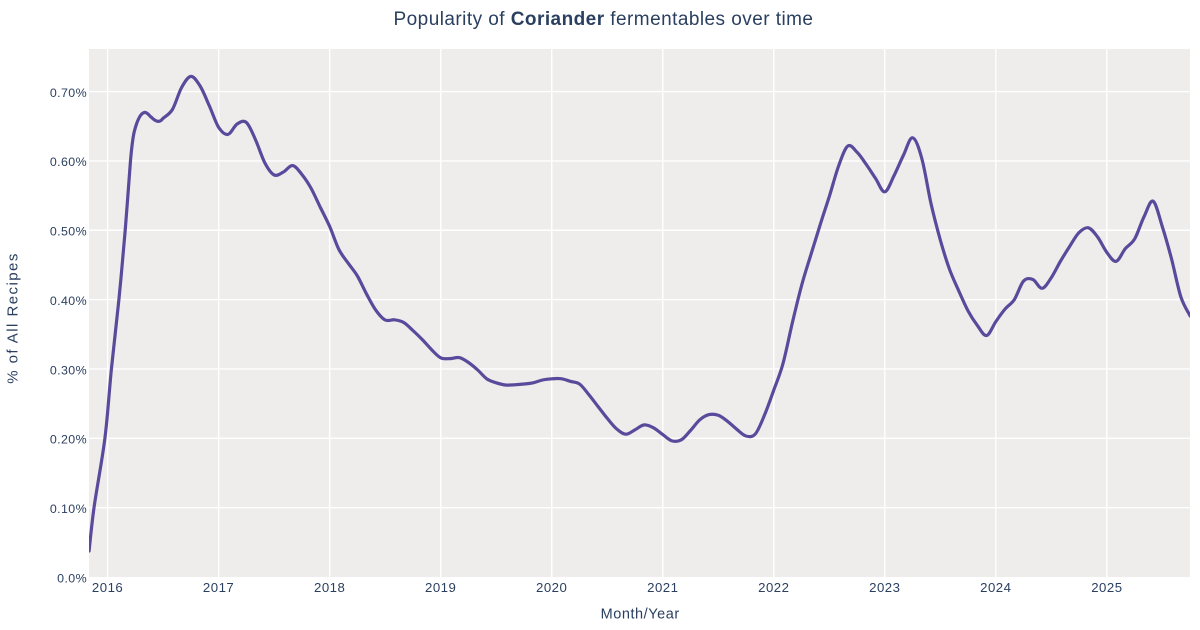 This screenshot has height=630, width=1200. Describe the element at coordinates (218, 587) in the screenshot. I see `svg-text: 2017` at that location.